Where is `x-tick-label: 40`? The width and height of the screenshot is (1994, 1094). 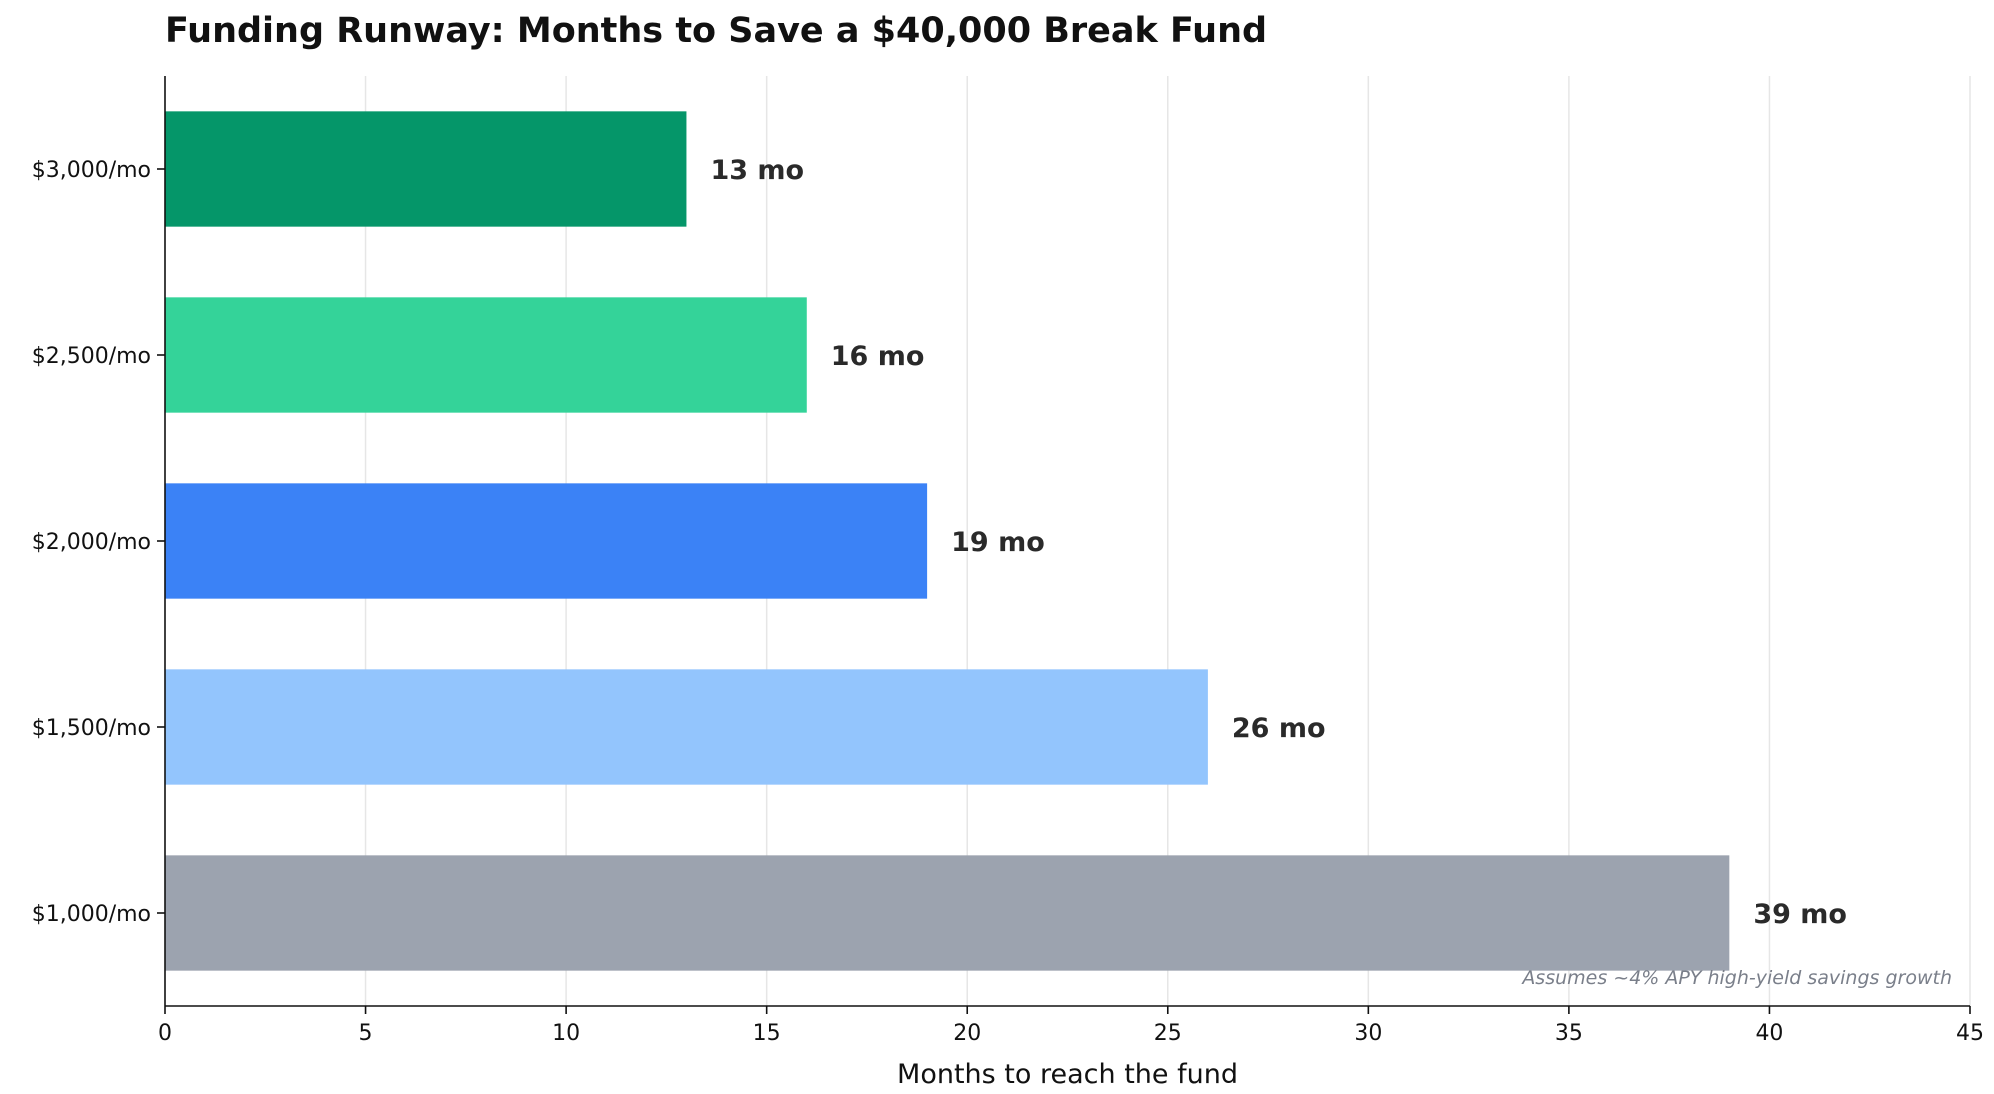
x-tick-label: 40 is located at coordinates (1769, 1033).